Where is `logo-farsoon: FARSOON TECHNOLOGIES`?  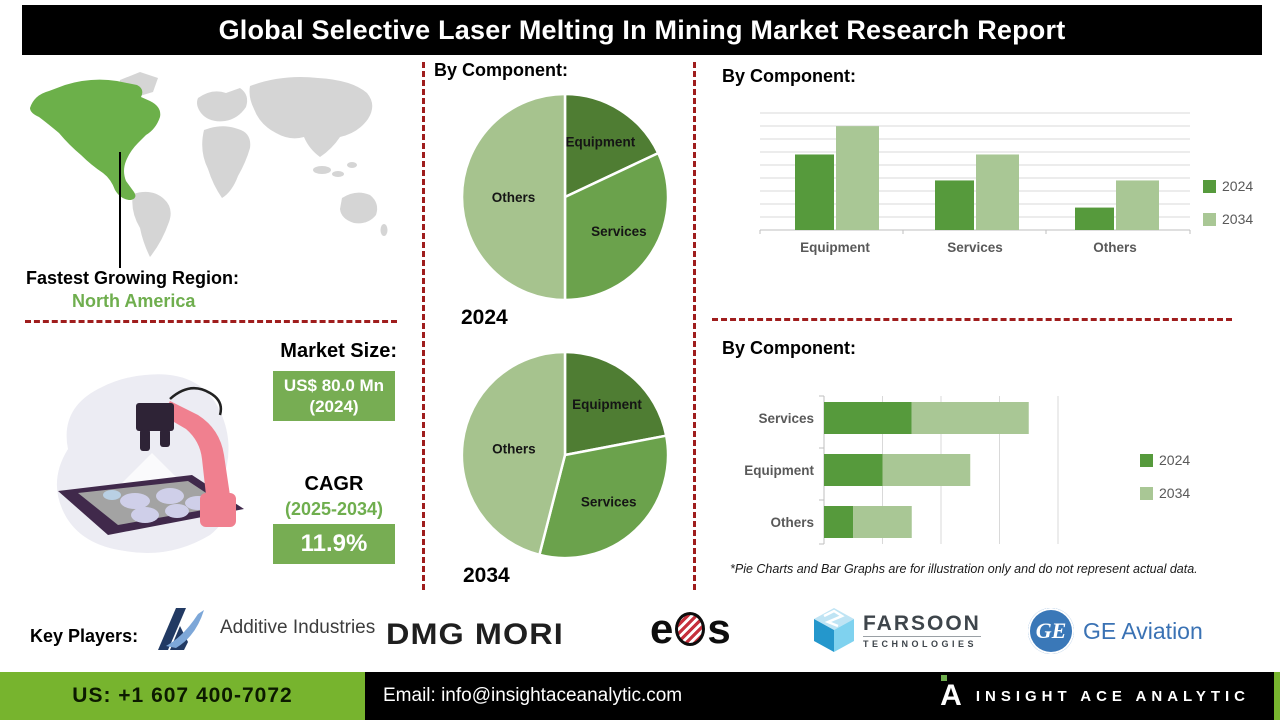
logo-farsoon: FARSOON TECHNOLOGIES is located at coordinates (896, 630).